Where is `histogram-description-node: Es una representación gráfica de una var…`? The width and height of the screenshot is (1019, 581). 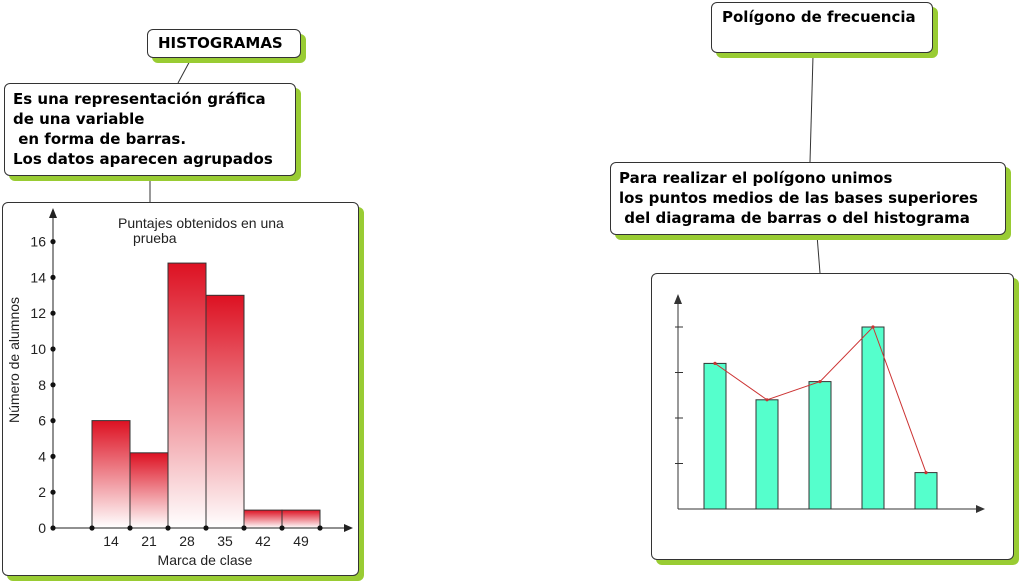
histogram-description-node: Es una representación gráfica de una var… is located at coordinates (150, 129).